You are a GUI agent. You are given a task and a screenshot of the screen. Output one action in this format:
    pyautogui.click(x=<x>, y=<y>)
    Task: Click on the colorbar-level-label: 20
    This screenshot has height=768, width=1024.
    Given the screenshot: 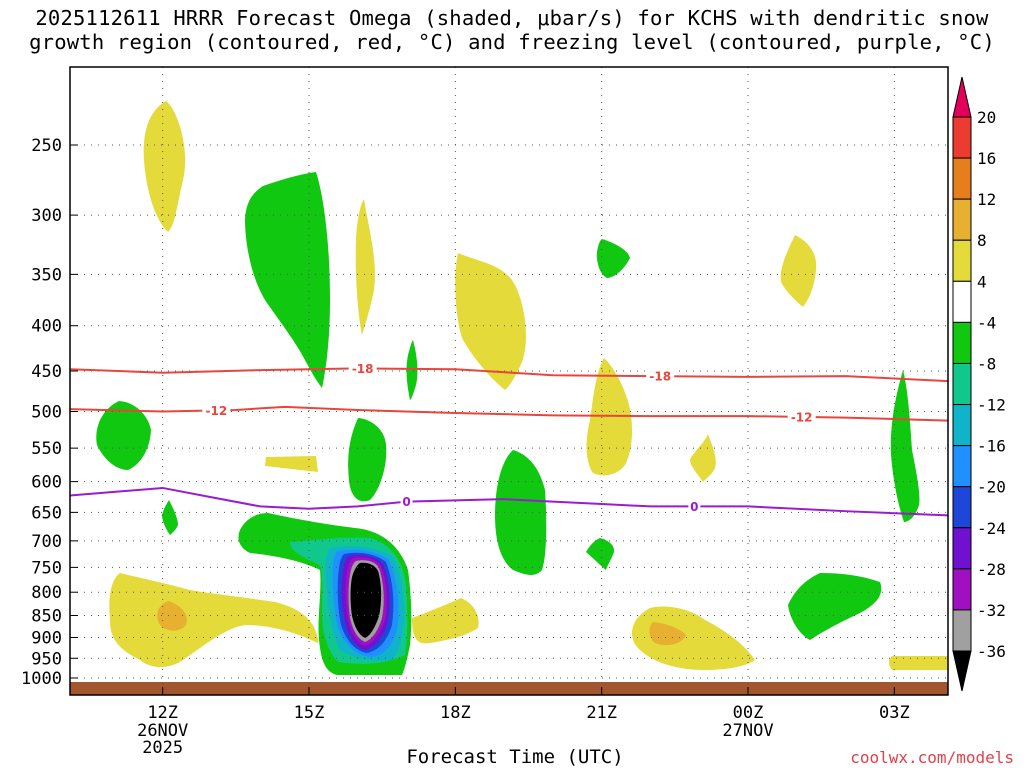 What is the action you would take?
    pyautogui.click(x=986, y=117)
    